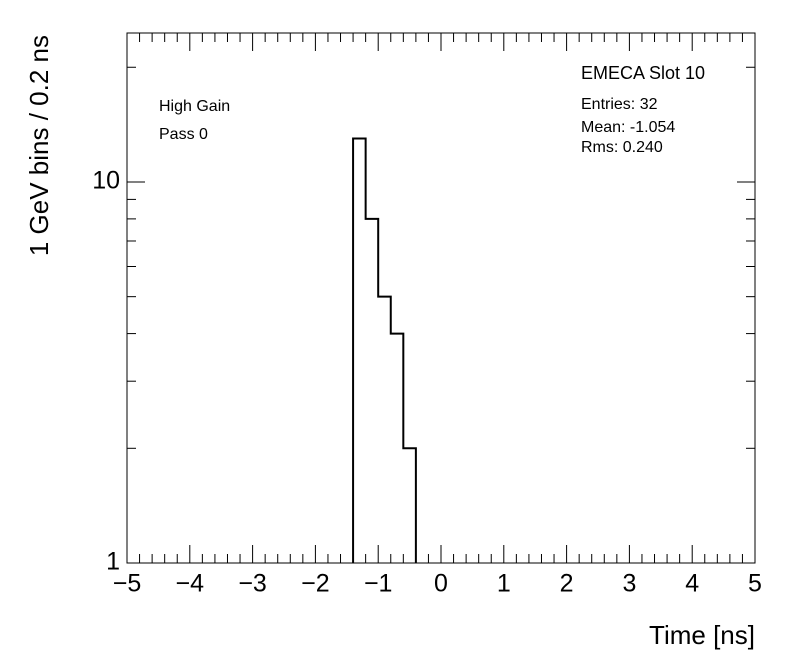 The height and width of the screenshot is (672, 796). I want to click on x-tick-label: 0, so click(441, 584).